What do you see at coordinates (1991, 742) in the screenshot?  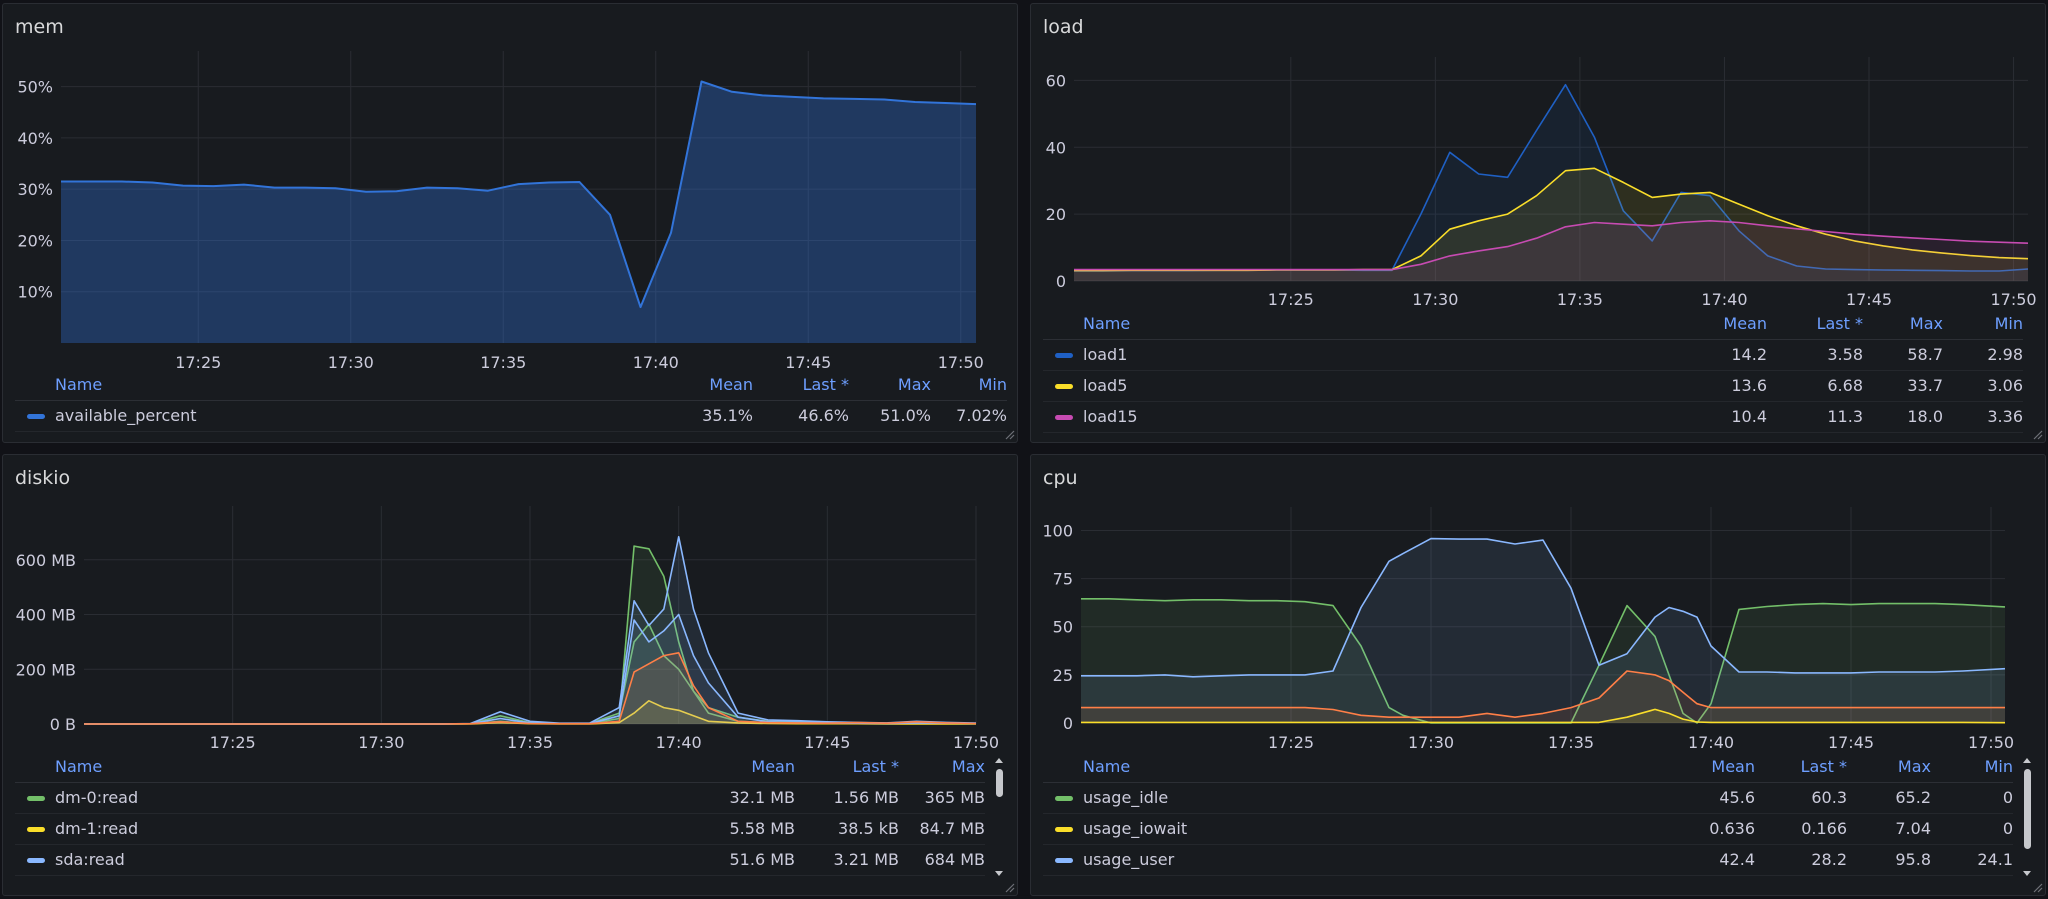 I see `x-tick-label: 17:50` at bounding box center [1991, 742].